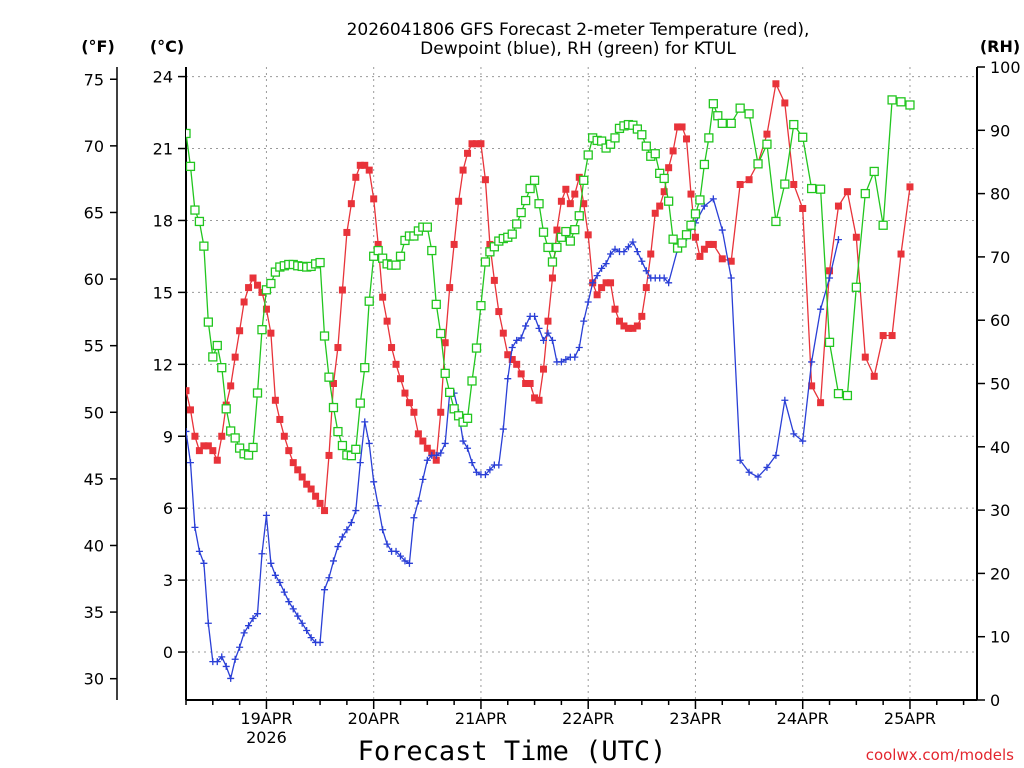 Image resolution: width=1024 pixels, height=768 pixels. Describe the element at coordinates (1000, 194) in the screenshot. I see `rh-tick-label: 80` at that location.